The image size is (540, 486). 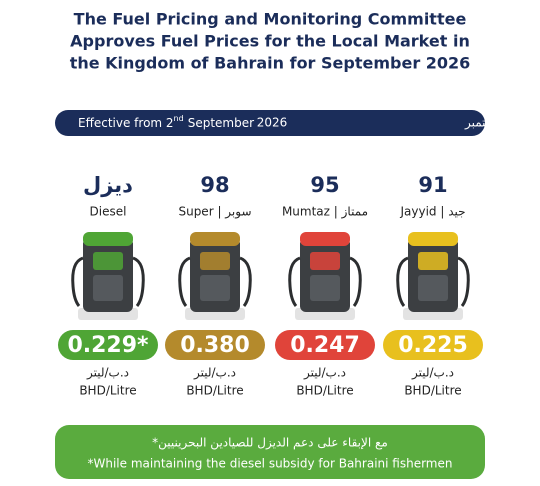 What do you see at coordinates (324, 185) in the screenshot?
I see `fuel-name: 95` at bounding box center [324, 185].